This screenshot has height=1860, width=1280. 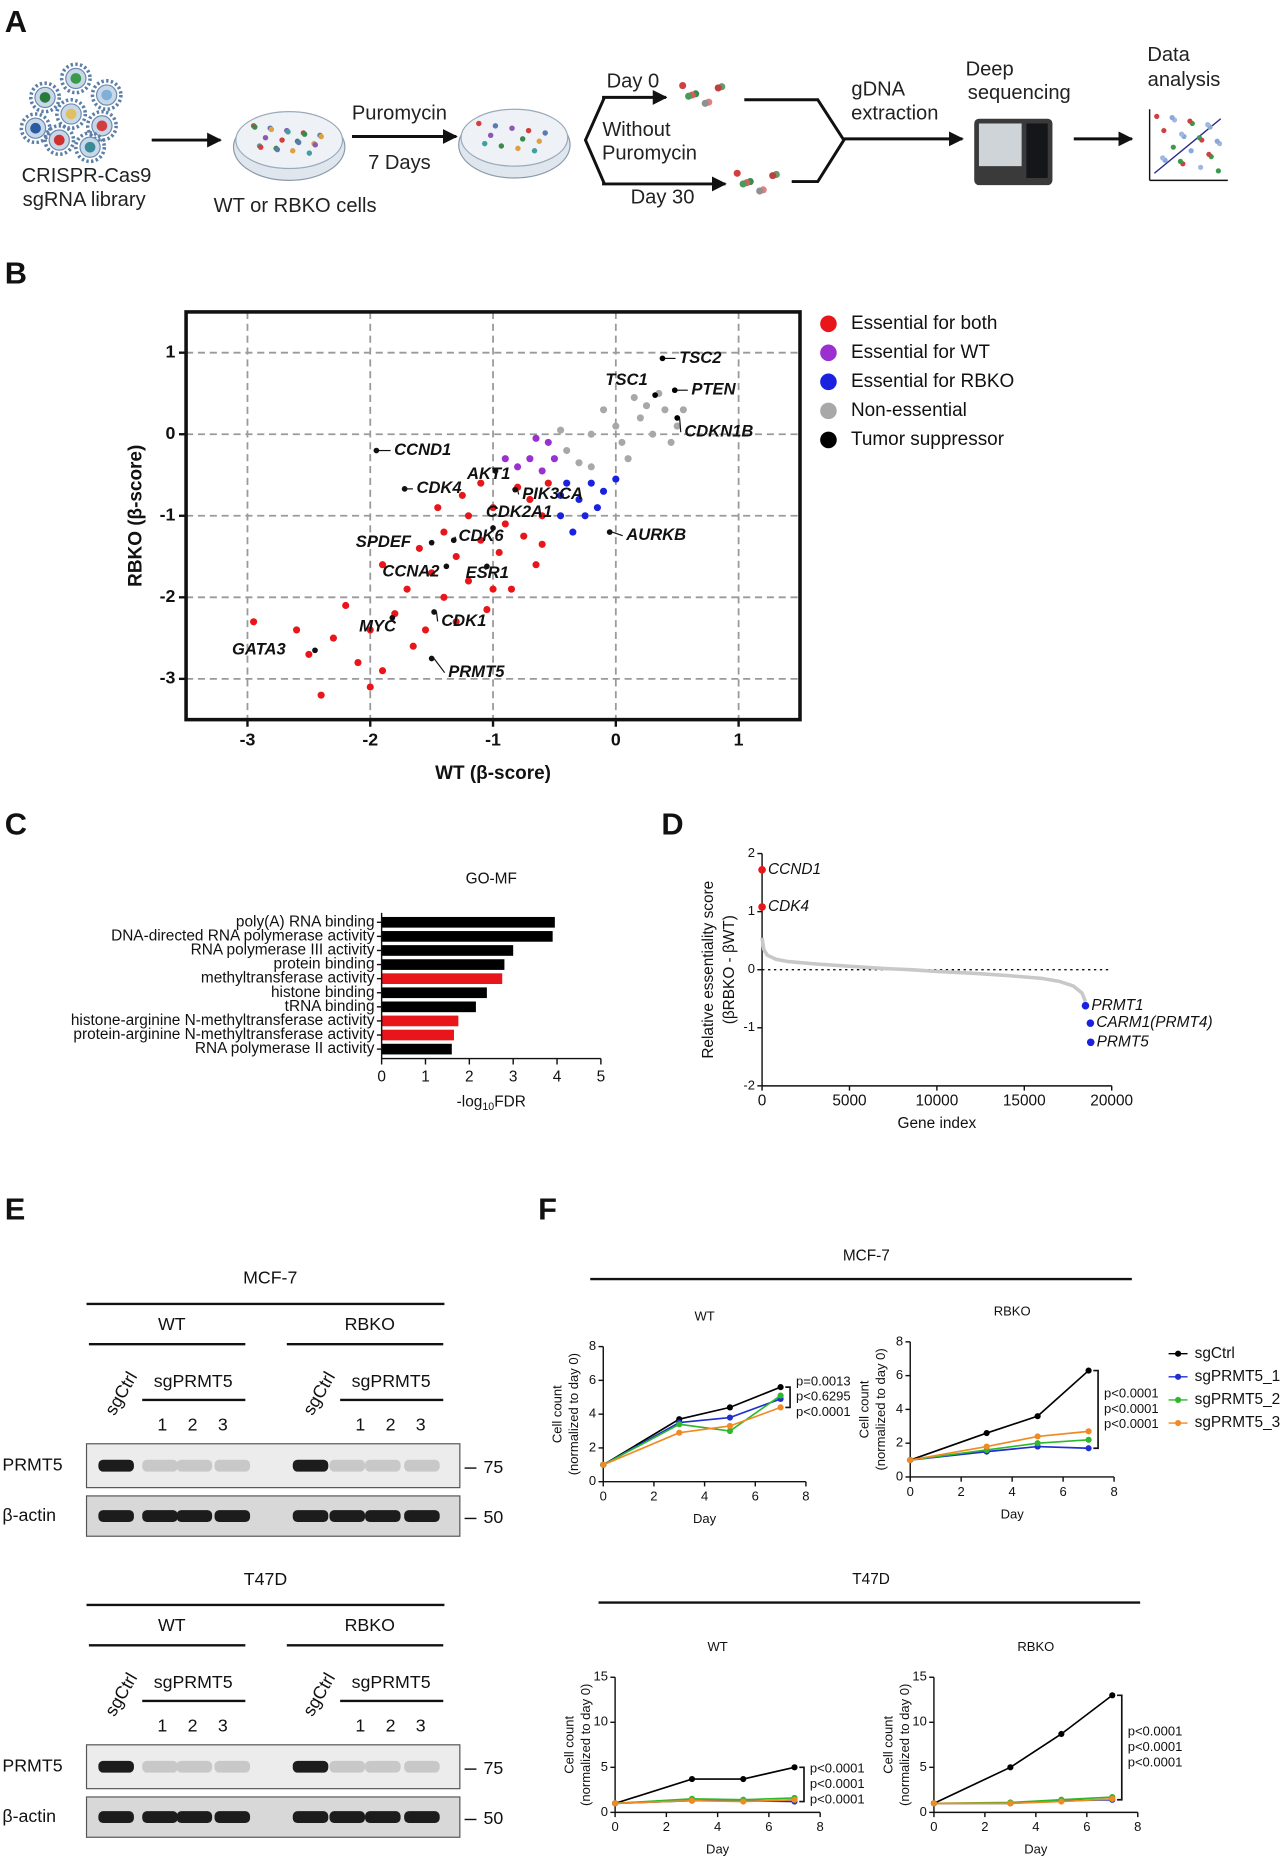 I want to click on x-tick-label: 1, so click(x=739, y=740).